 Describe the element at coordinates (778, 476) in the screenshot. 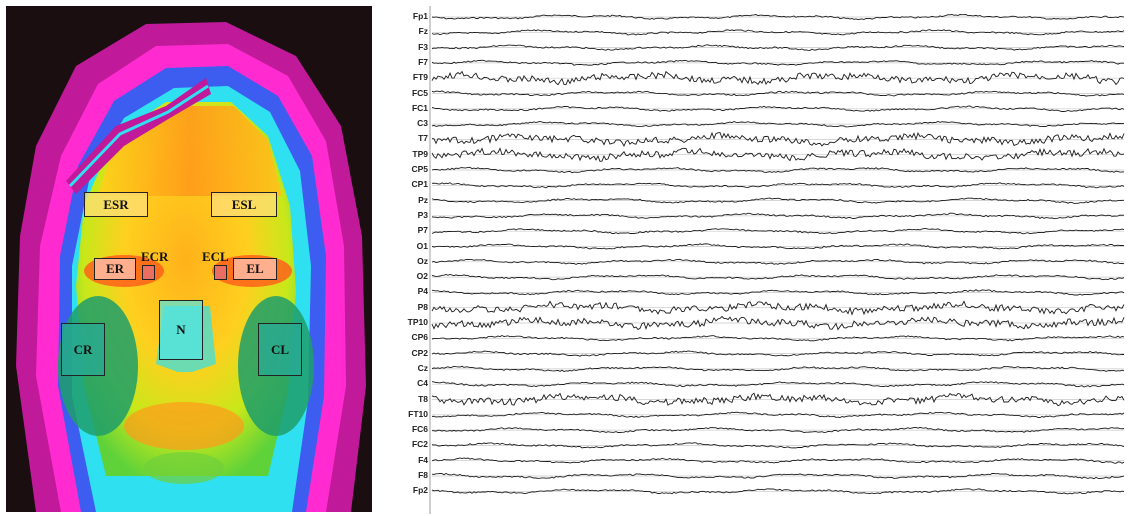

I see `eeg-trace-f8` at that location.